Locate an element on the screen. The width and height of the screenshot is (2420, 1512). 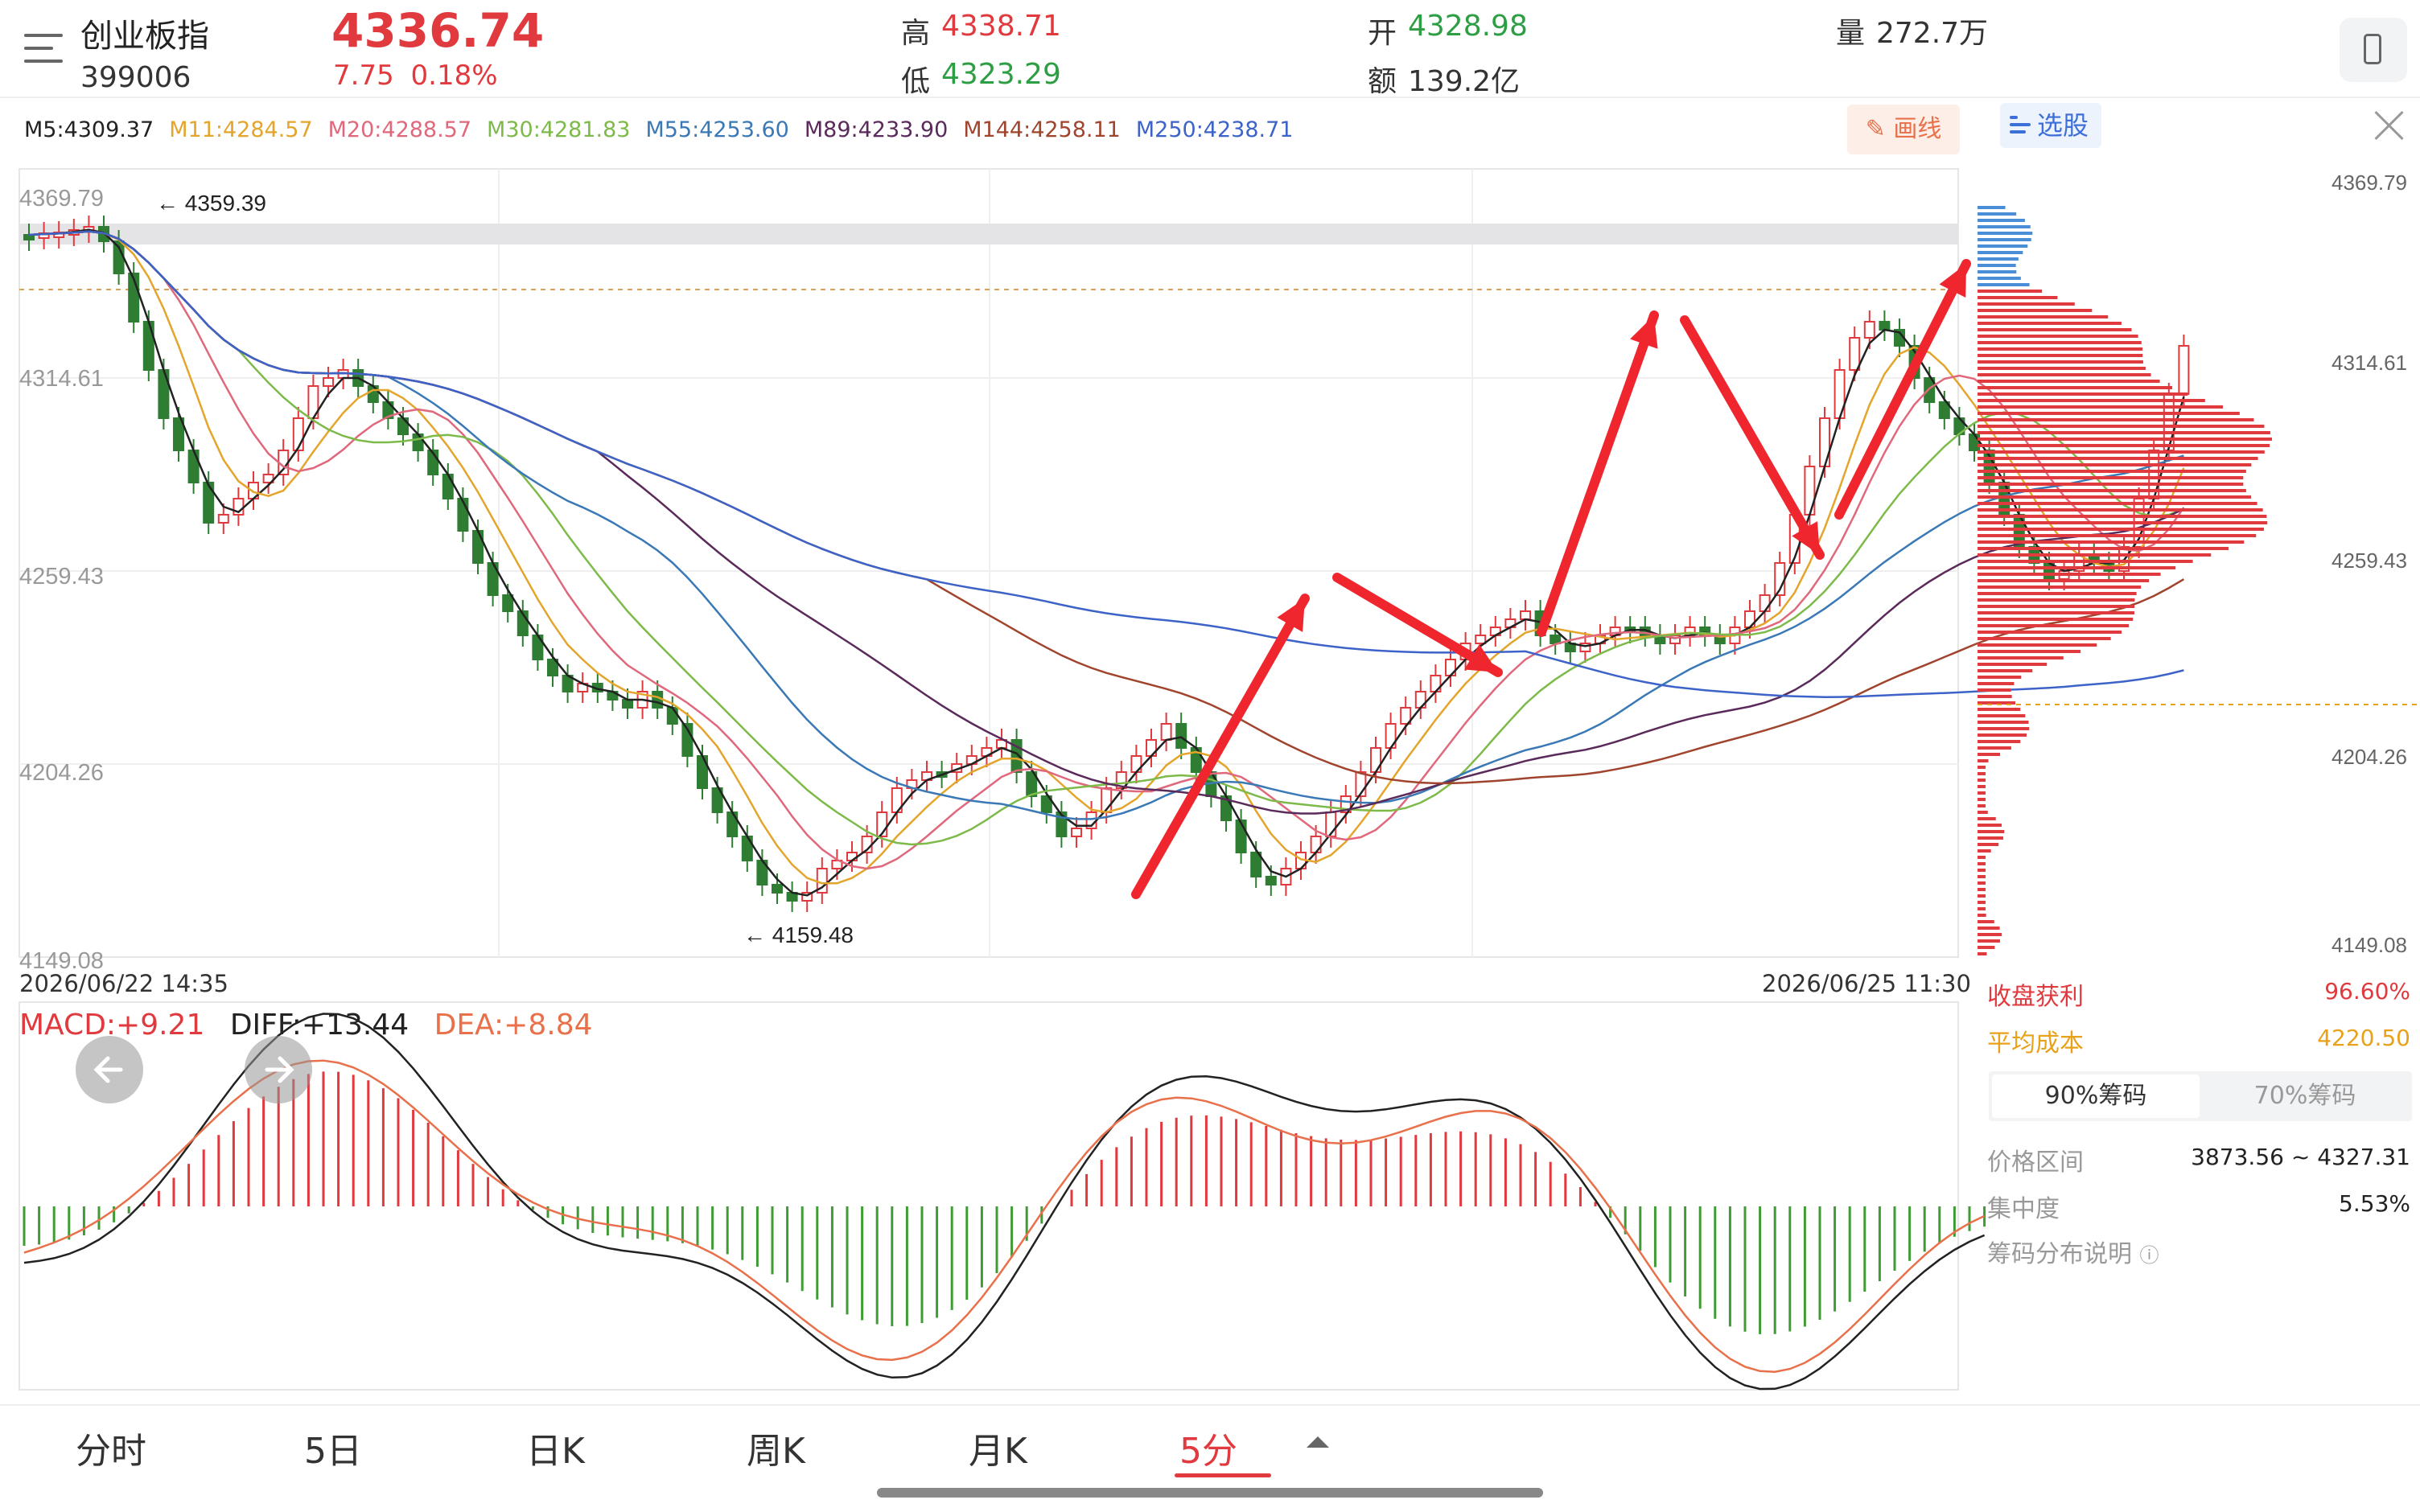
chip-help-link: 筹码分布说明 ⓘ is located at coordinates (2073, 1252).